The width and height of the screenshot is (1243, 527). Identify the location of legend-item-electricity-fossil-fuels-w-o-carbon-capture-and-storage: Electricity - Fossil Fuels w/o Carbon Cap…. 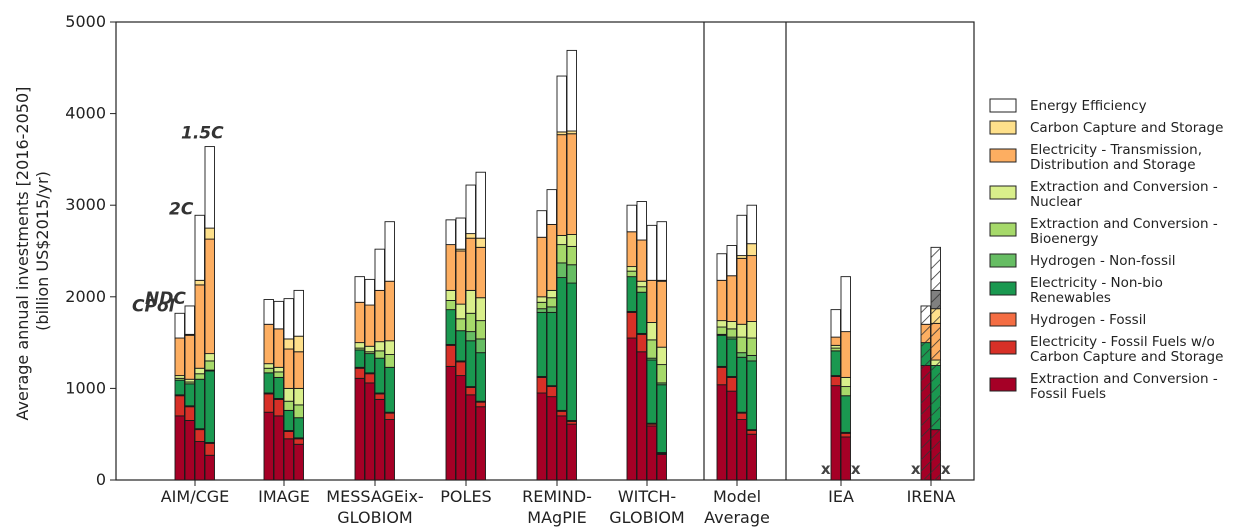
(1106, 349).